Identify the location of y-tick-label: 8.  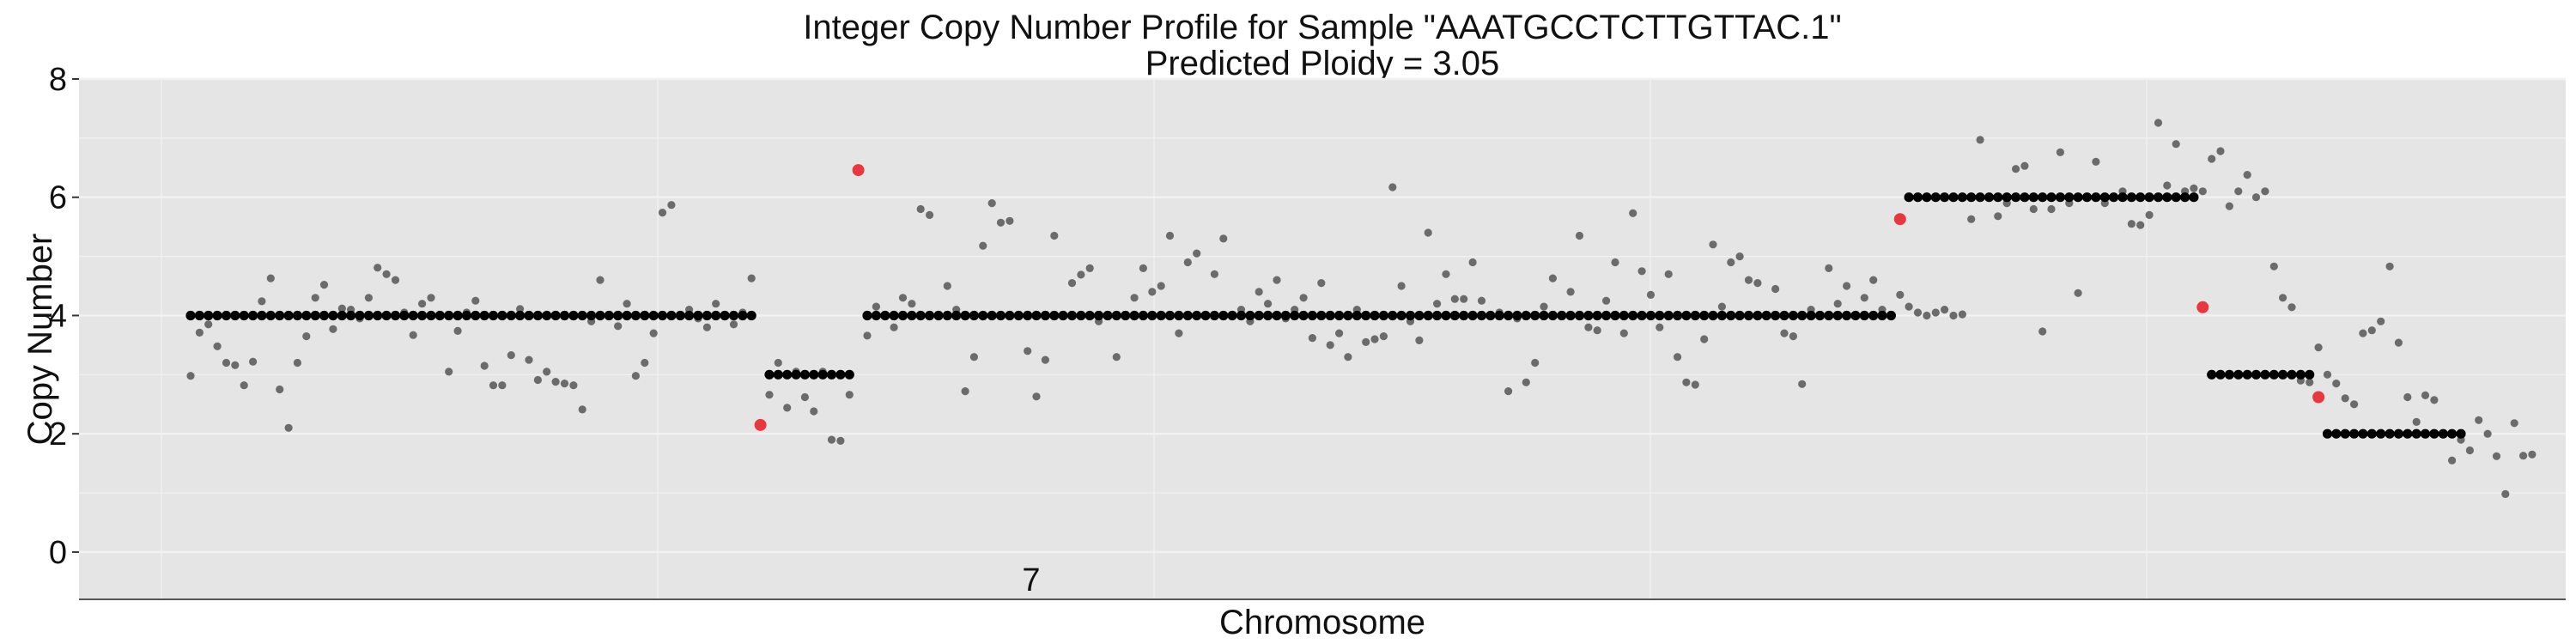
(58, 80).